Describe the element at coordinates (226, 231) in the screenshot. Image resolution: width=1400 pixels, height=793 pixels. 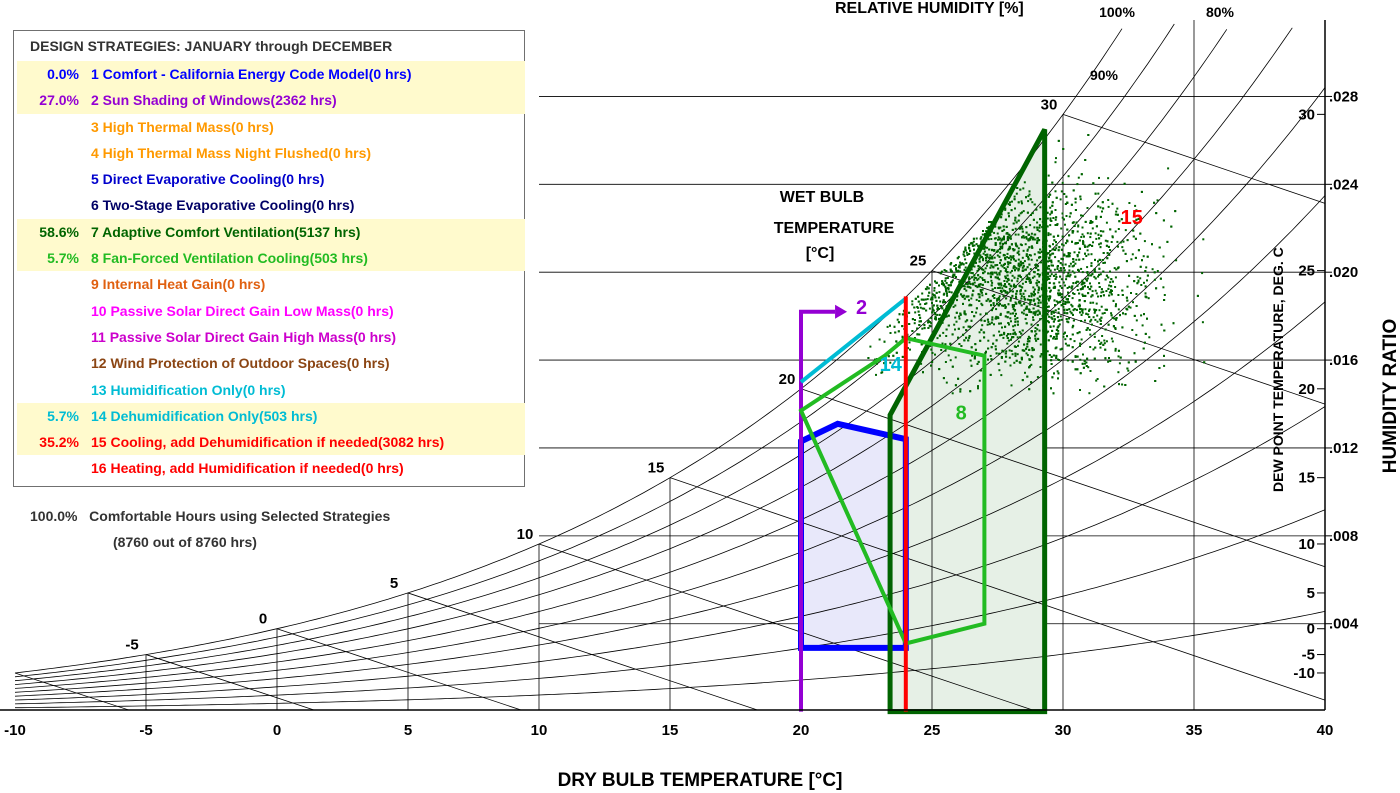
I see `legend-item-label: 7 Adaptive Comfort Ventilation(5137 hrs)` at that location.